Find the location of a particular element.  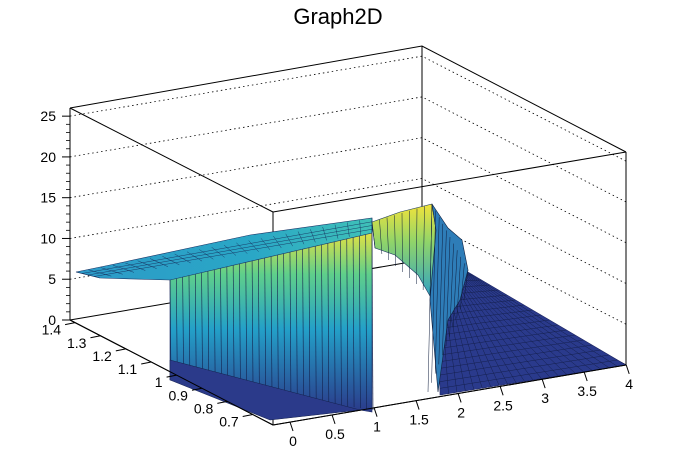

x-tick-label-0: 0 is located at coordinates (293, 441).